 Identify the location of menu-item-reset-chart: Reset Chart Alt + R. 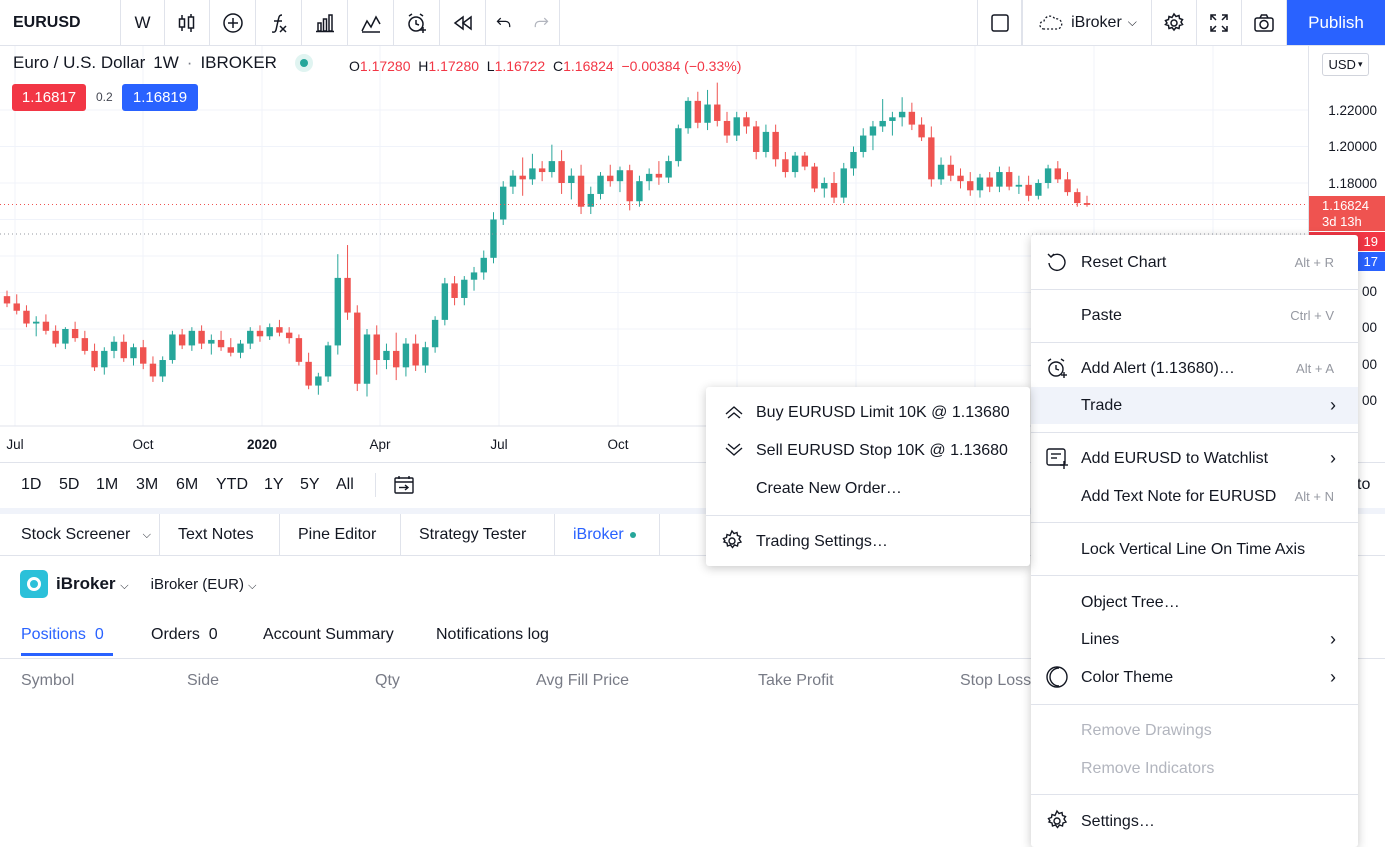
(1194, 262).